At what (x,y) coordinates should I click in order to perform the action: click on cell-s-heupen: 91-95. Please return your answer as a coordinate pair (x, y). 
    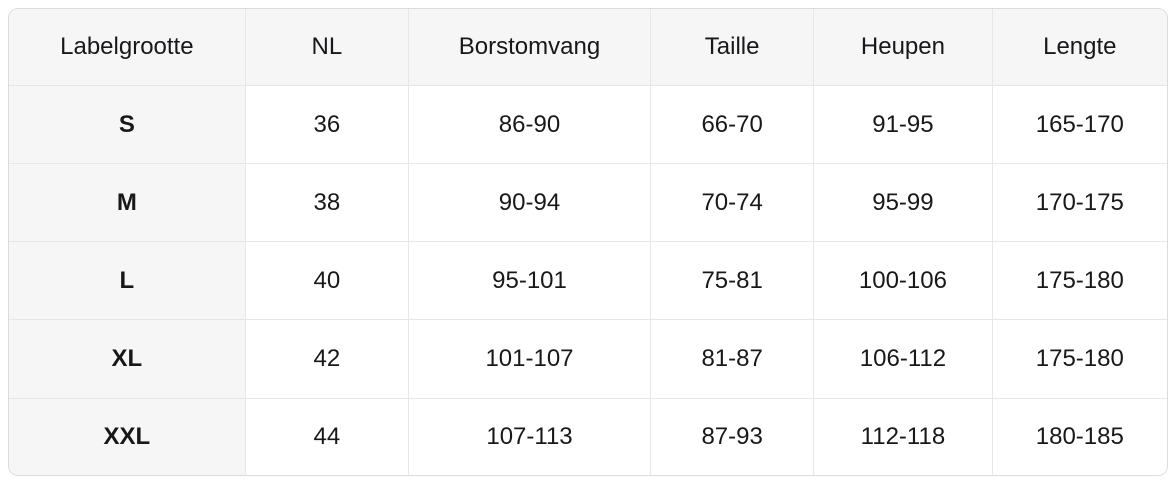
    Looking at the image, I should click on (903, 124).